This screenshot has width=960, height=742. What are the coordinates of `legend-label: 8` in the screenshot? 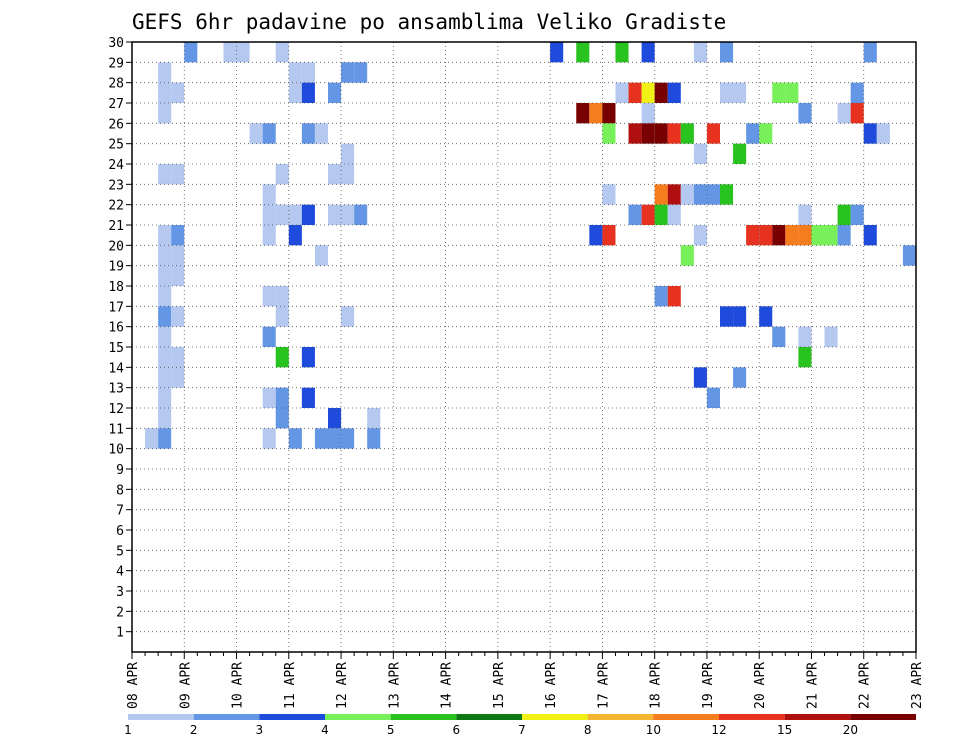 It's located at (588, 730).